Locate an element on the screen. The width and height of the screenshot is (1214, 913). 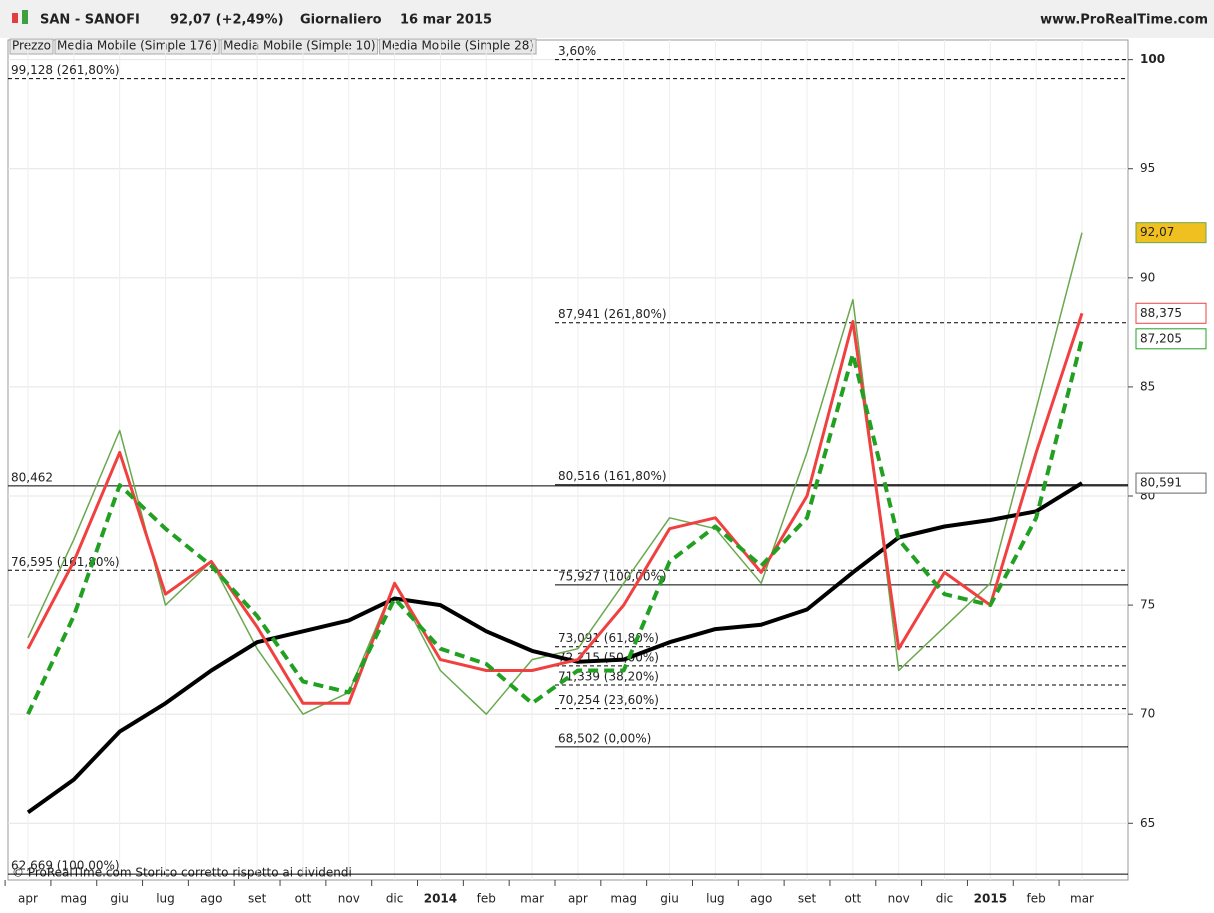
legend-label: Media Mobile (Simple 28) is located at coordinates (458, 46).